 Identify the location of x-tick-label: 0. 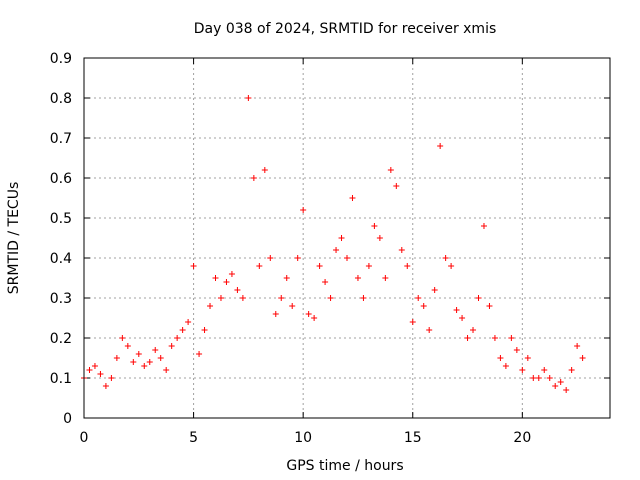
(84, 438).